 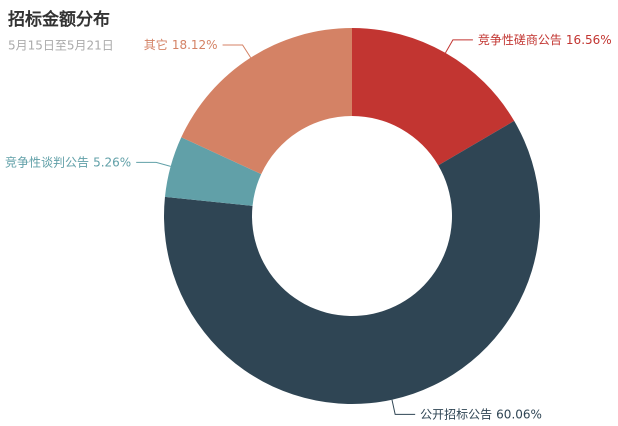 I want to click on slice-value: 60.06%, so click(x=519, y=414).